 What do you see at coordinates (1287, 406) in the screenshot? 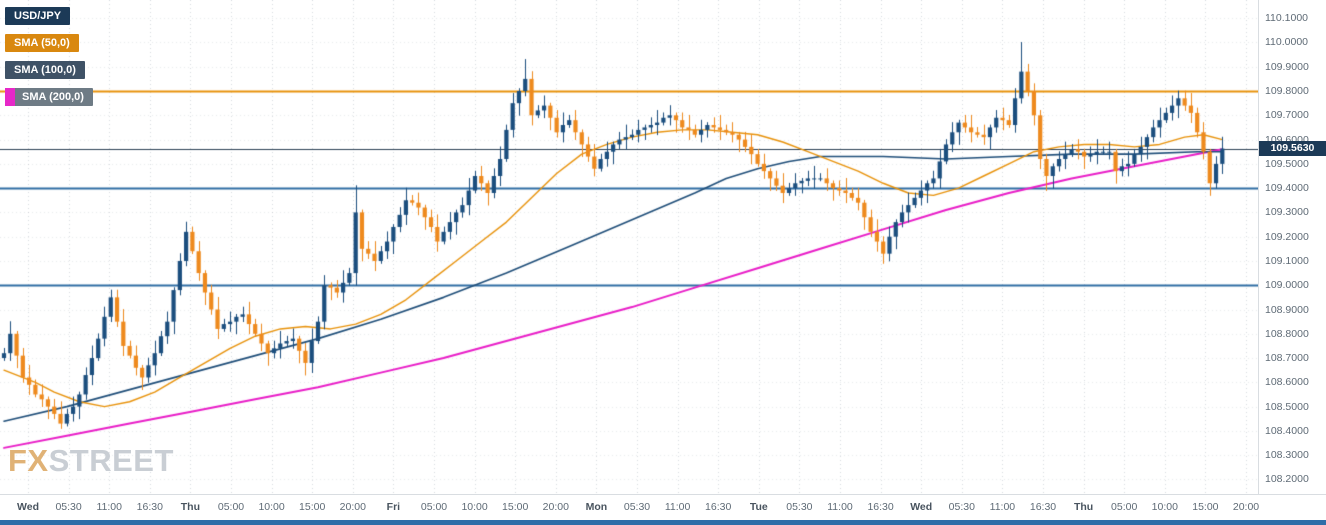
I see `y-axis-label: 108.5000` at bounding box center [1287, 406].